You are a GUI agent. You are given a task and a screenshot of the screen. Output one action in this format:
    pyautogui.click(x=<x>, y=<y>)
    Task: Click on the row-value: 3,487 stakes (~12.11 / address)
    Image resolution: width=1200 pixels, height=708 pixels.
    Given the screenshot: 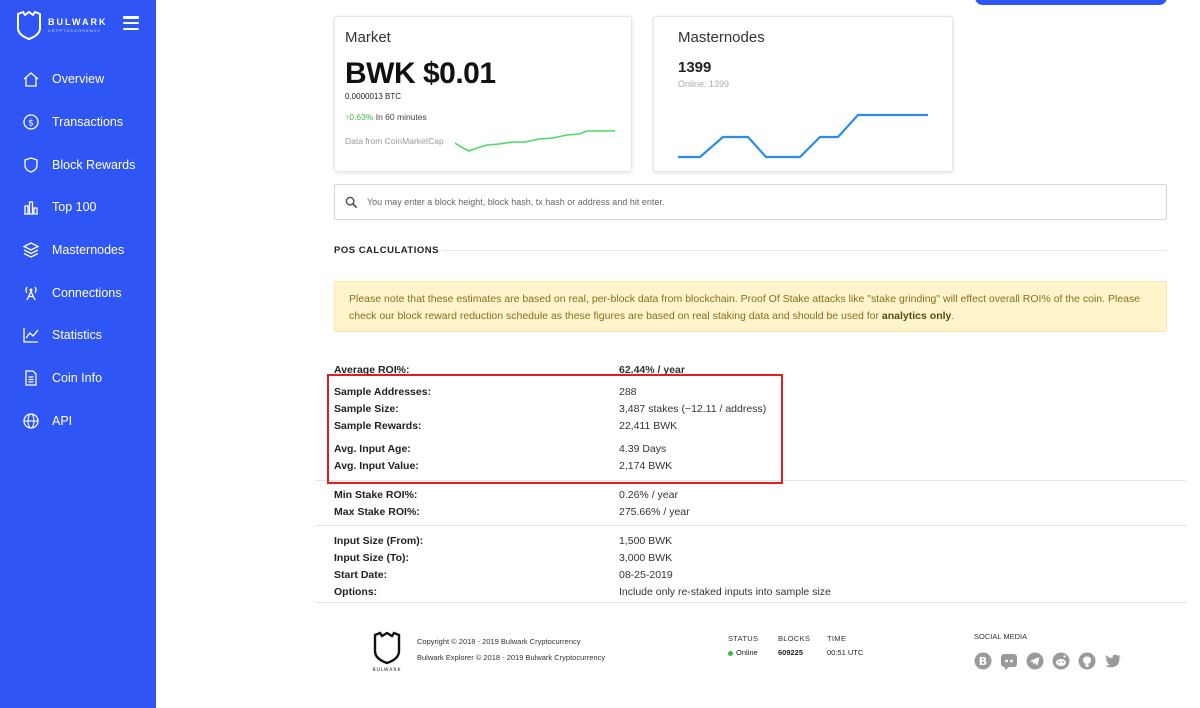 What is the action you would take?
    pyautogui.click(x=693, y=409)
    